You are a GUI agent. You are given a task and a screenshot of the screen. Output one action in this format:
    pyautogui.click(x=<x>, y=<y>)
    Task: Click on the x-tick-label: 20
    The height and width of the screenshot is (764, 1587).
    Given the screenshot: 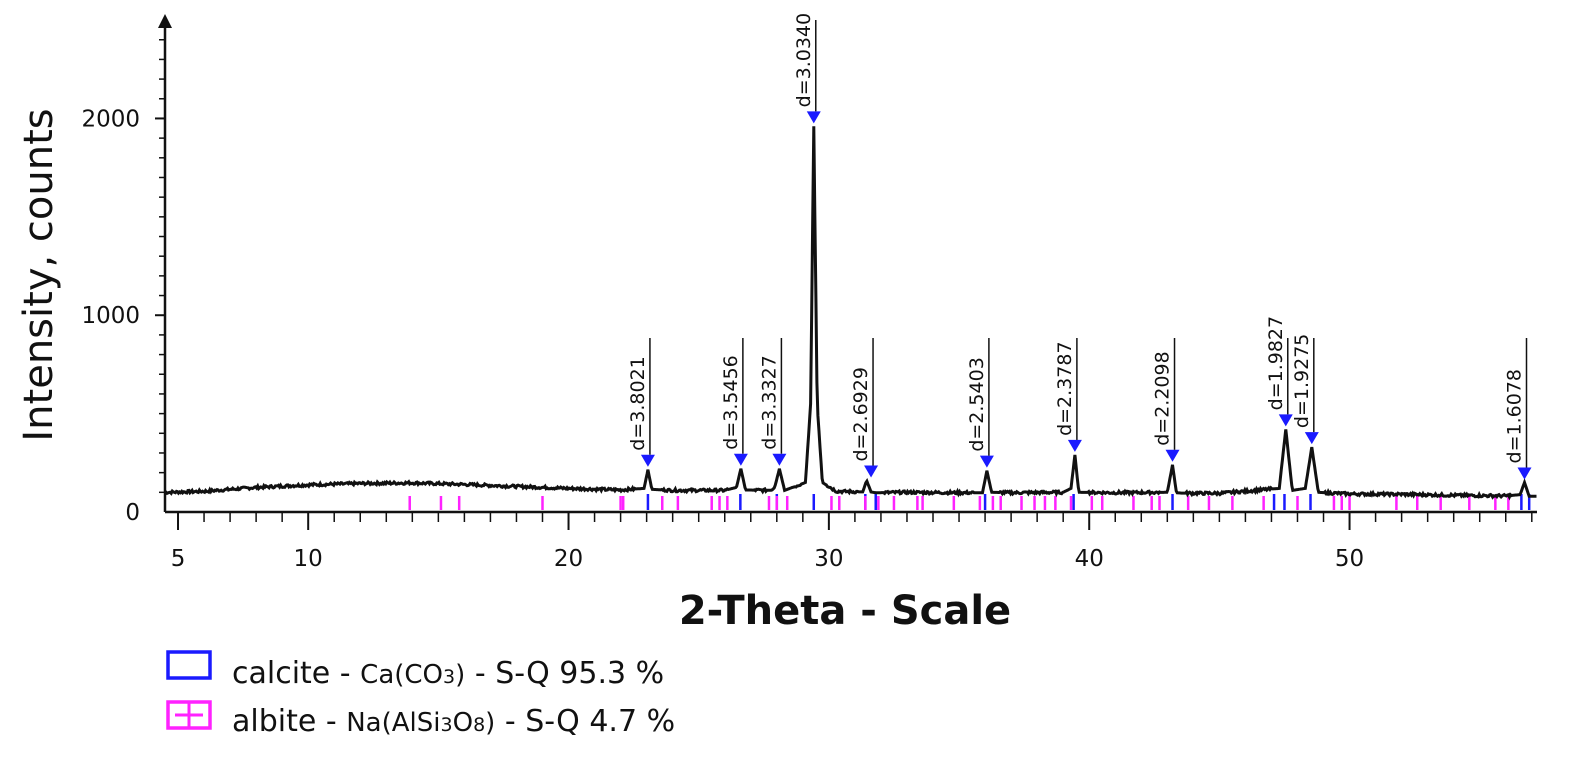 What is the action you would take?
    pyautogui.click(x=568, y=559)
    